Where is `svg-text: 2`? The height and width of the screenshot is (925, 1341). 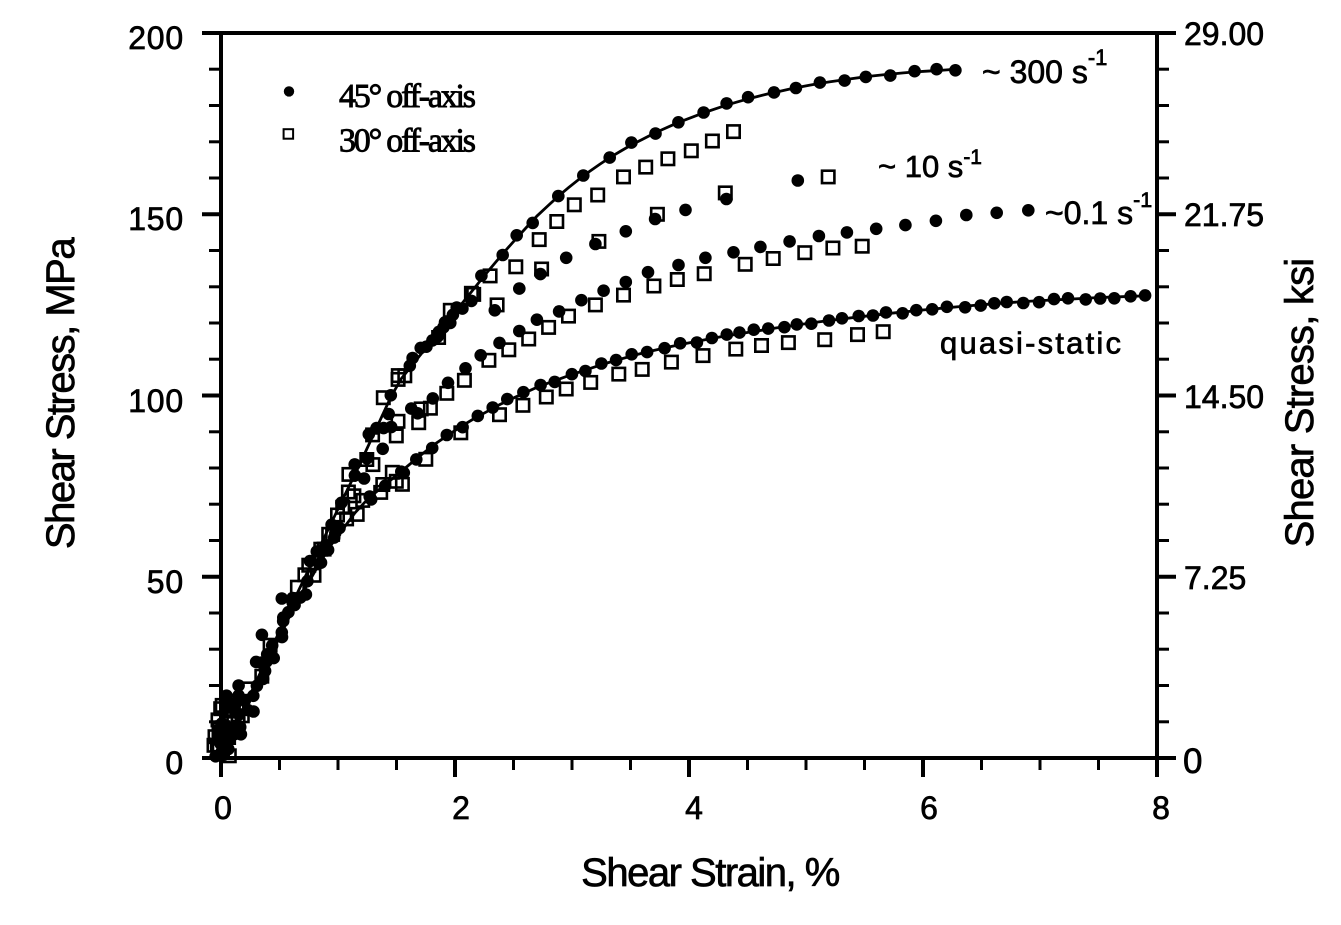
svg-text: 2 is located at coordinates (461, 808).